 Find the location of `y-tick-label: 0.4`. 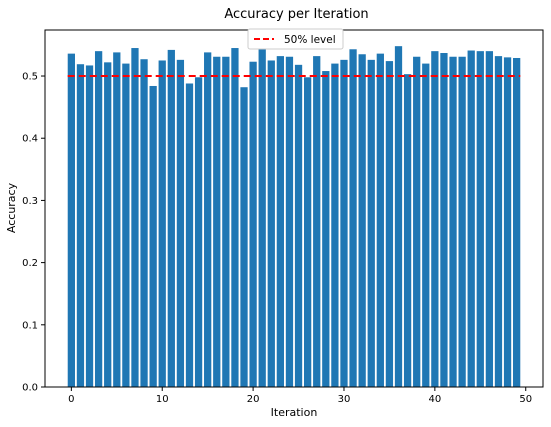

y-tick-label: 0.4 is located at coordinates (30, 139).